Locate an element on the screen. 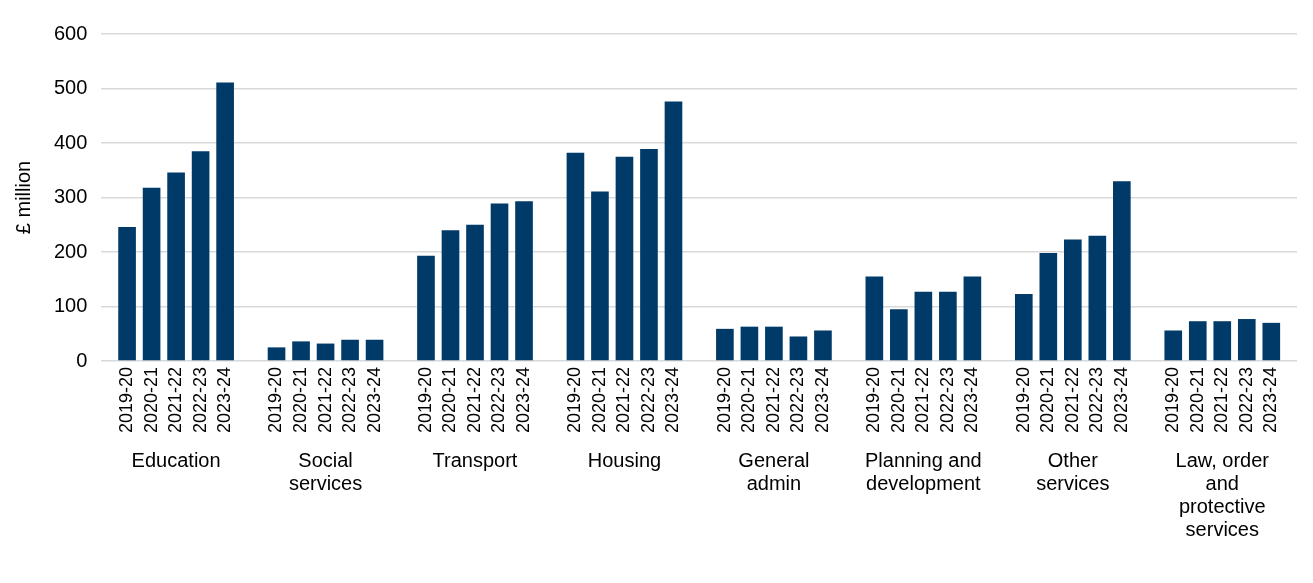  x-tick-label: Planning and development is located at coordinates (923, 471).